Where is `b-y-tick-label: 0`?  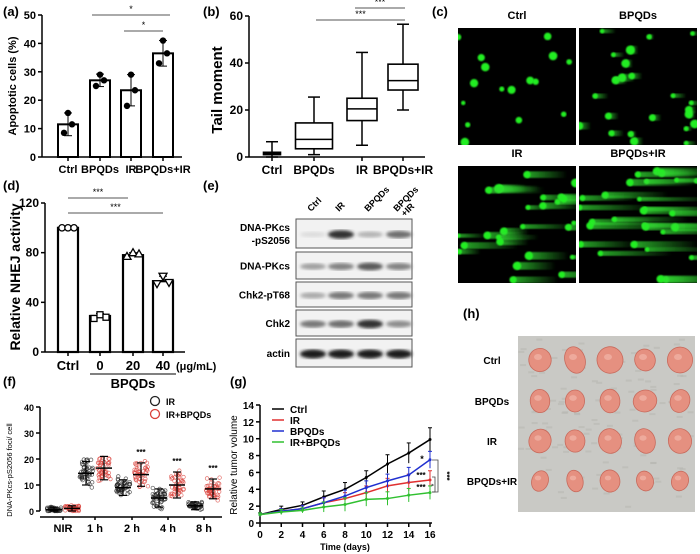 b-y-tick-label: 0 is located at coordinates (239, 157).